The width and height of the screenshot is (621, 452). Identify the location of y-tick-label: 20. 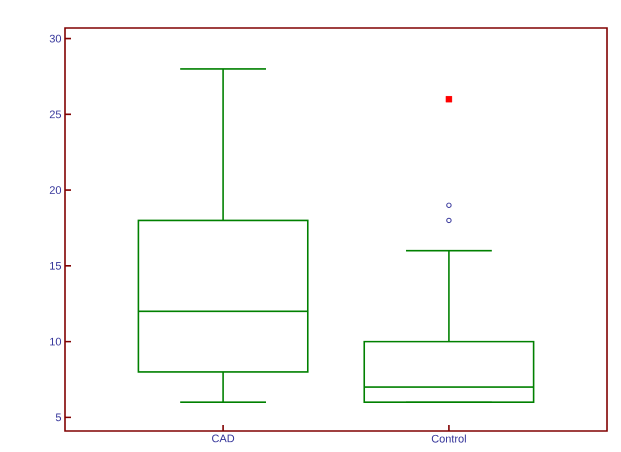
(56, 190).